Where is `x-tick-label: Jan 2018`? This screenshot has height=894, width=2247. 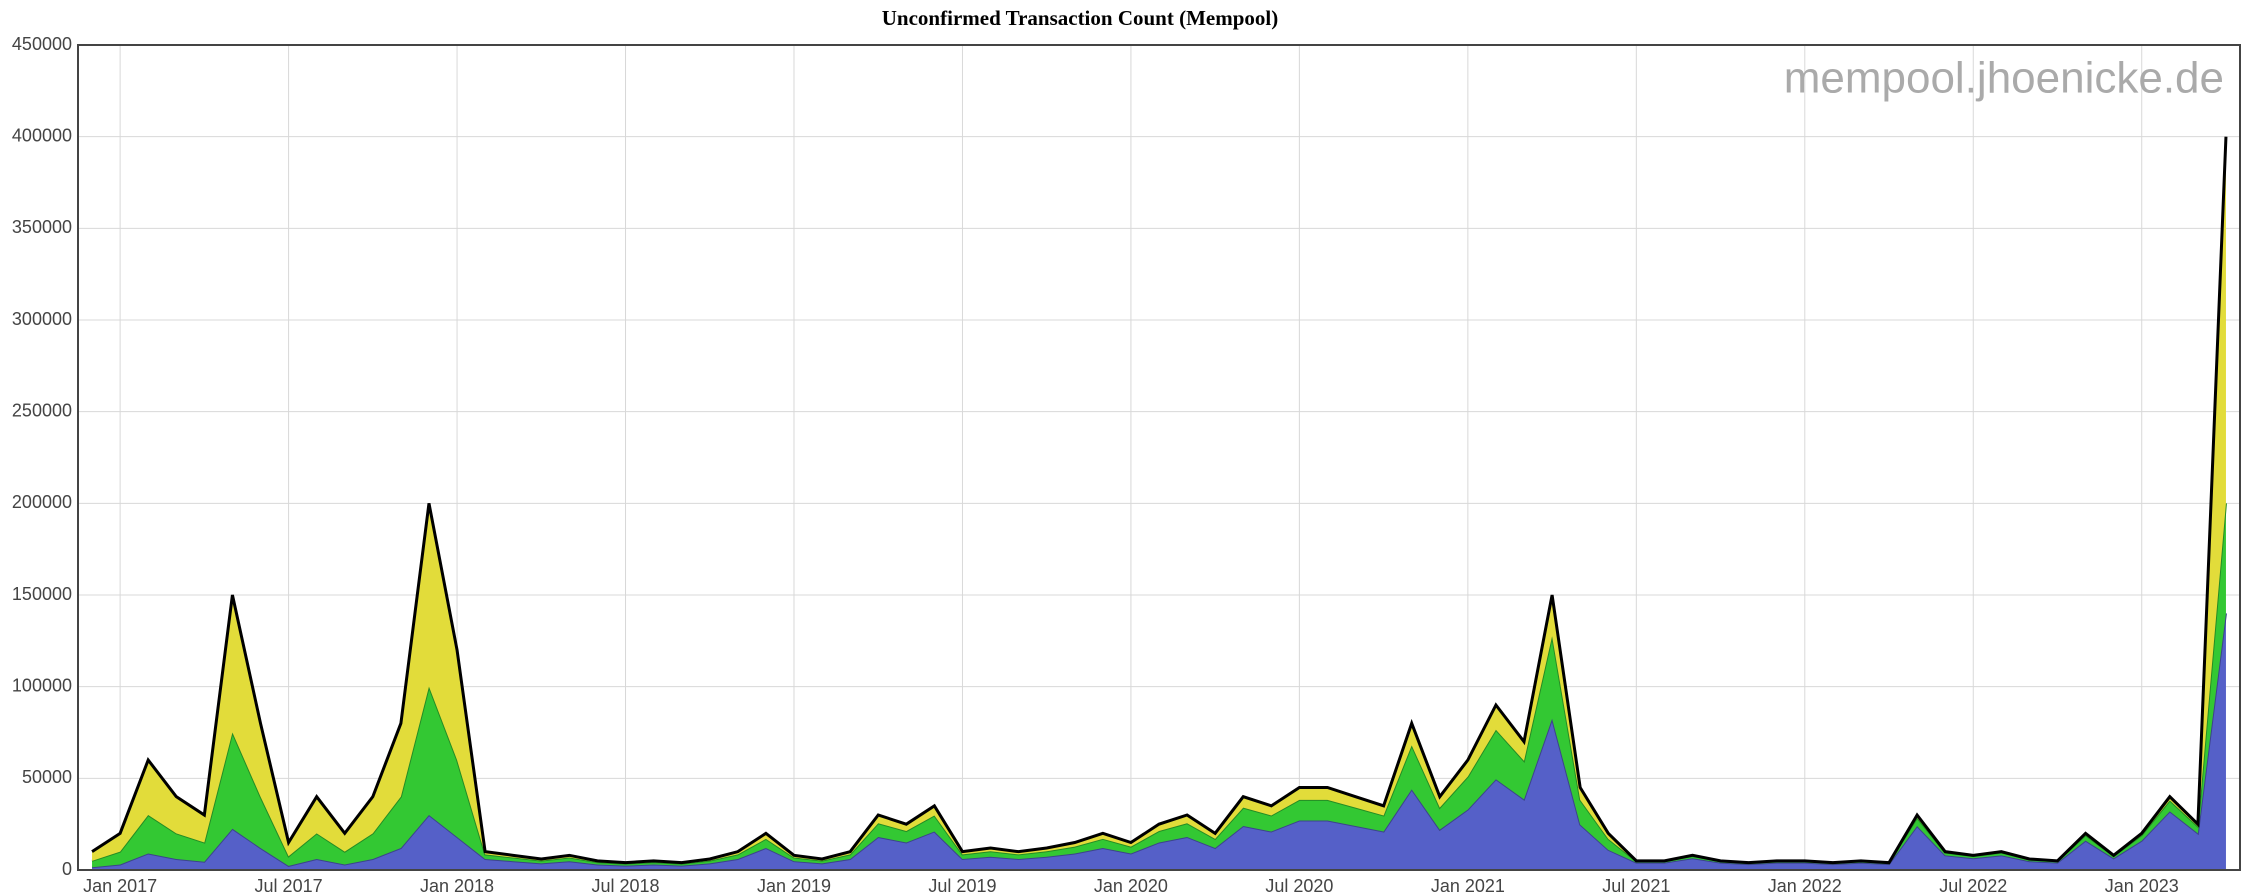 x-tick-label: Jan 2018 is located at coordinates (457, 885).